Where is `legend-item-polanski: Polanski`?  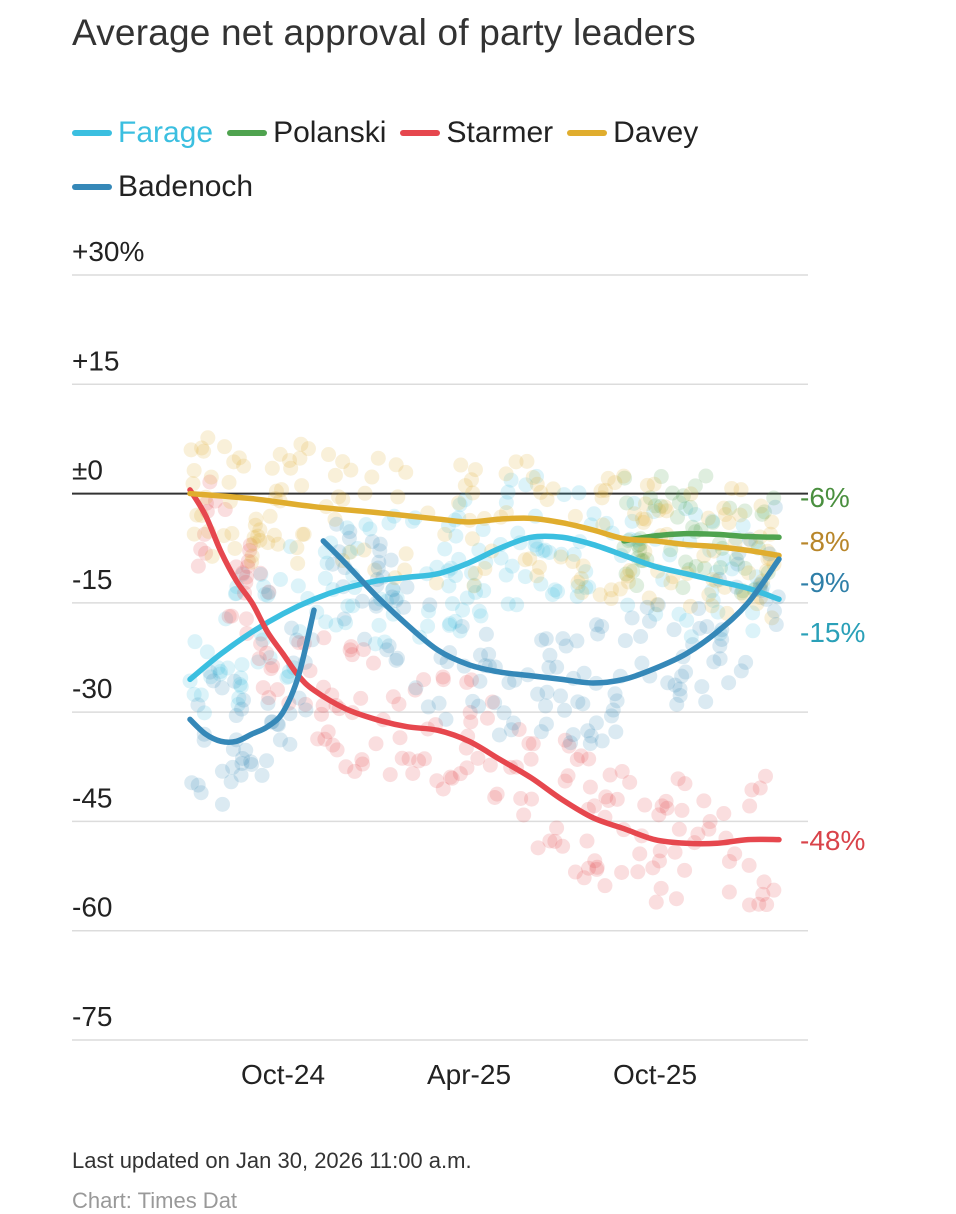
legend-item-polanski: Polanski is located at coordinates (306, 133).